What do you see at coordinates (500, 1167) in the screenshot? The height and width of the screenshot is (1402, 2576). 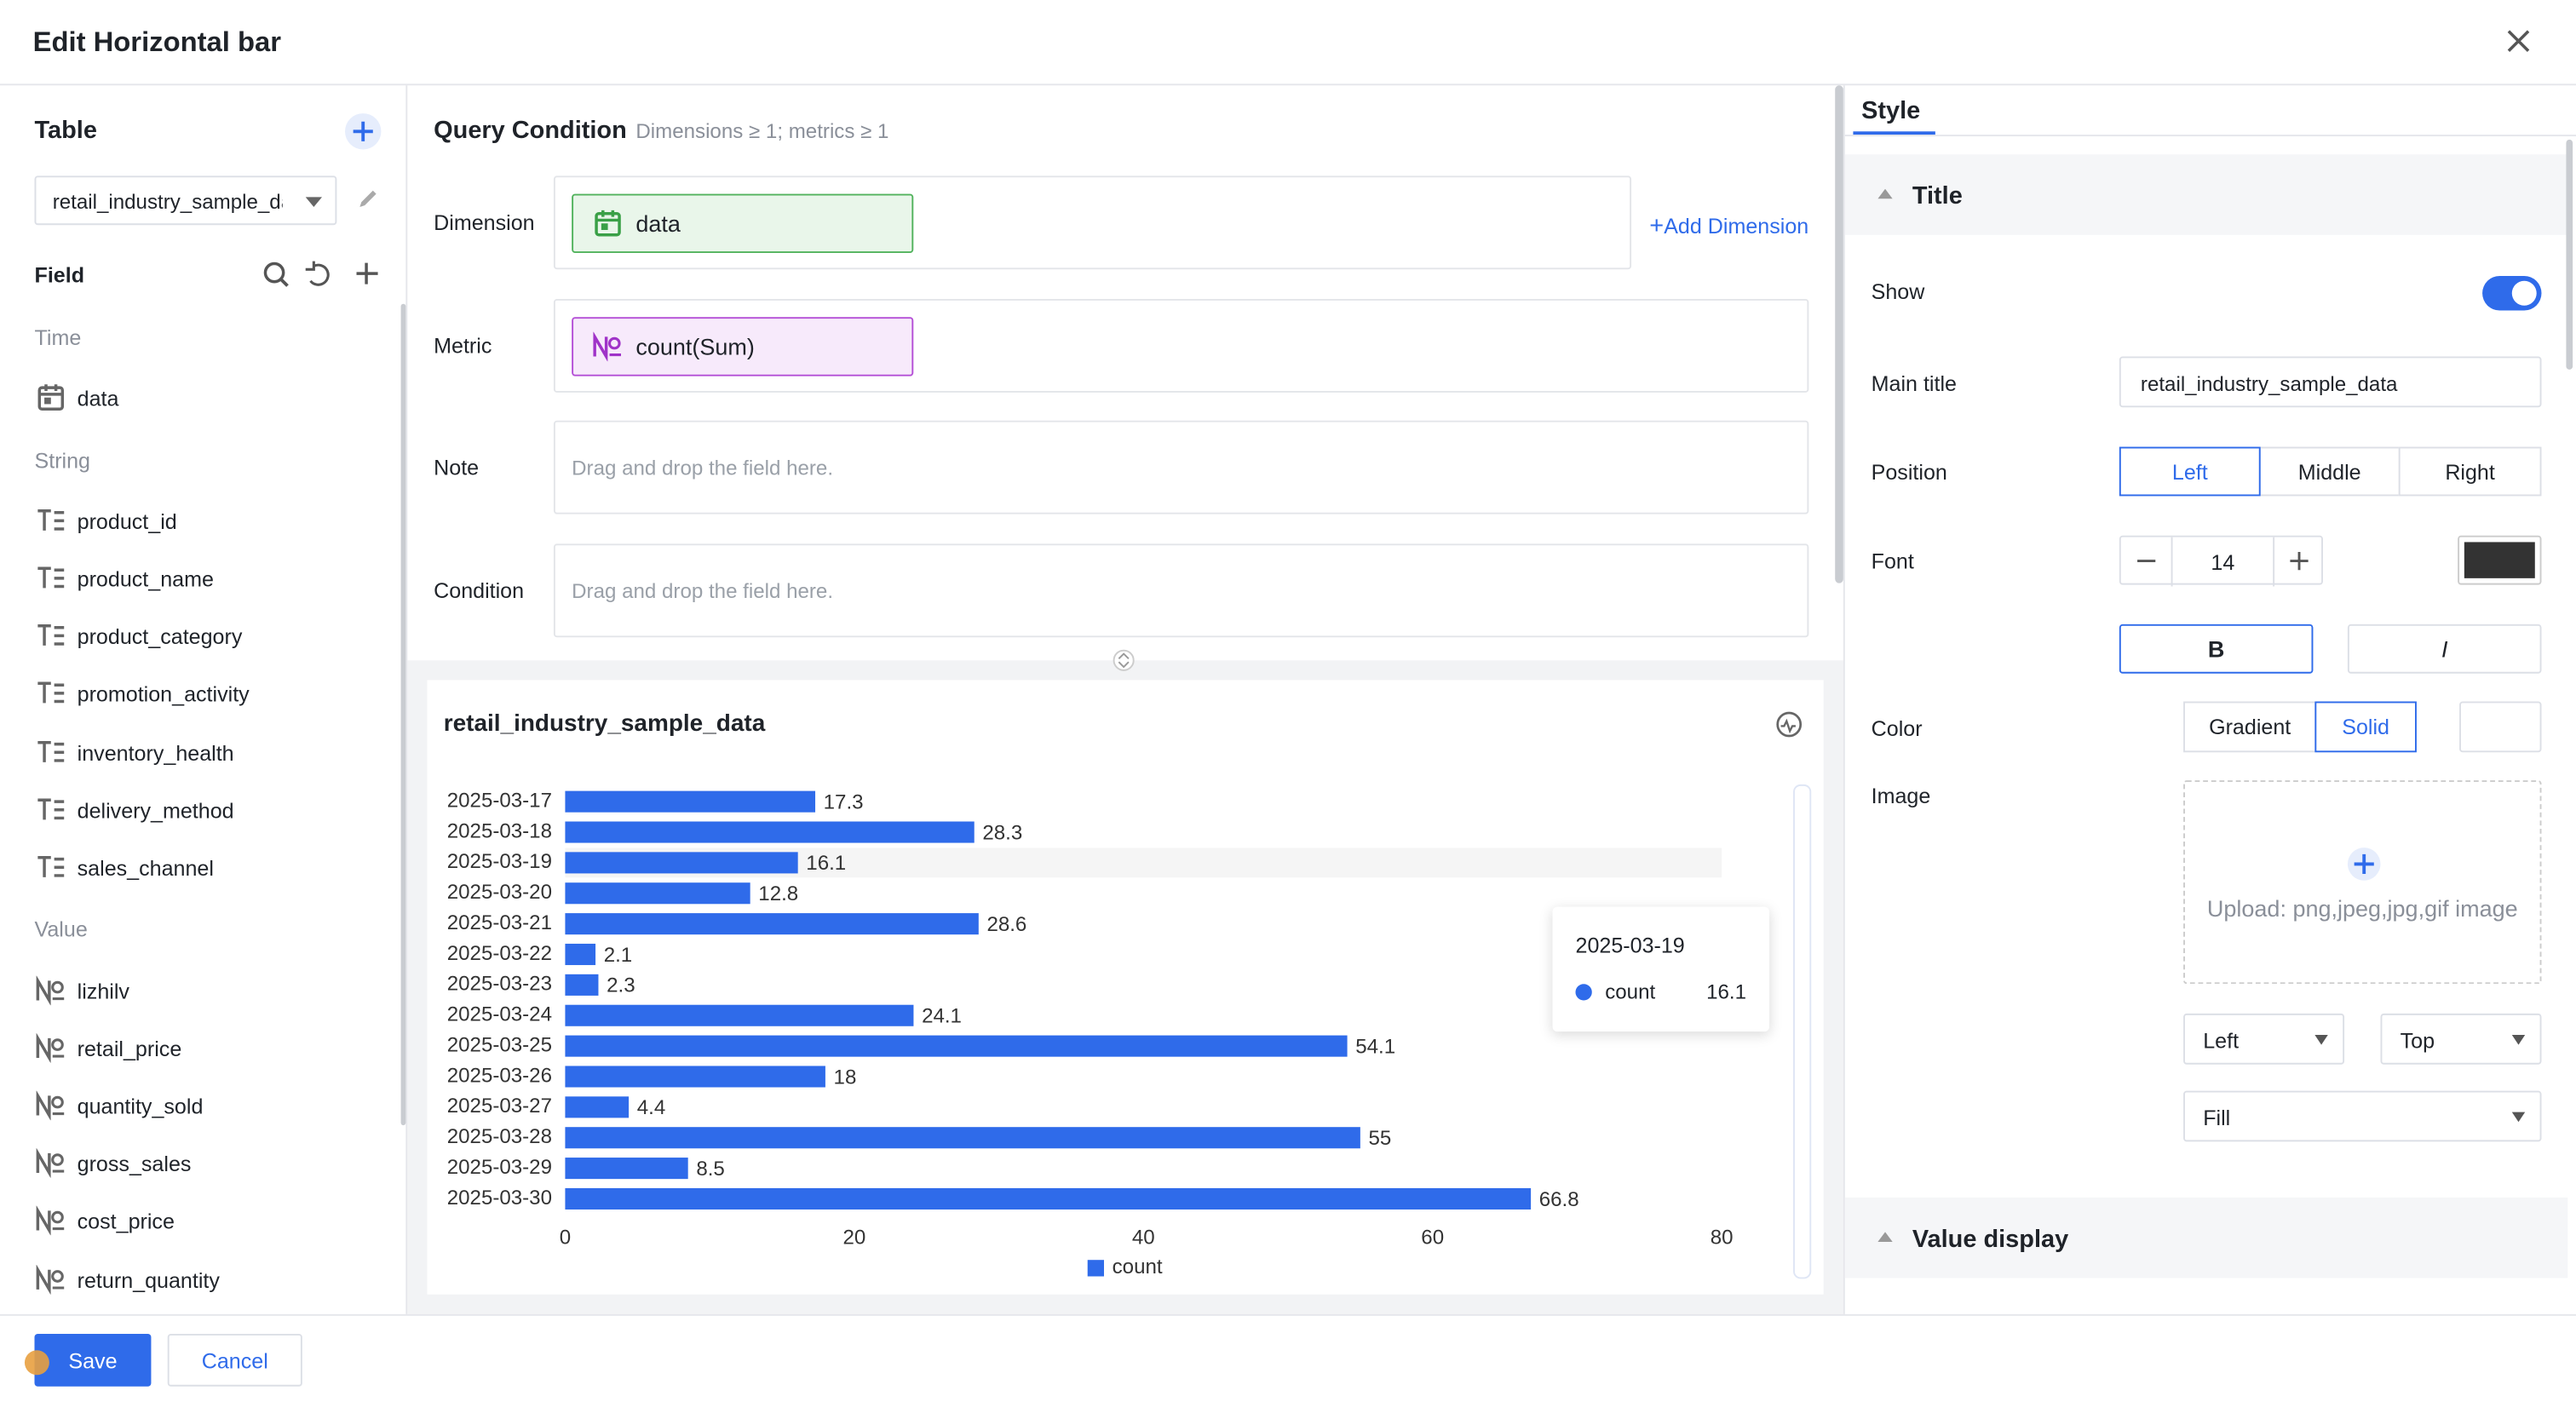 I see `y-tick-label: 2025-03-29` at bounding box center [500, 1167].